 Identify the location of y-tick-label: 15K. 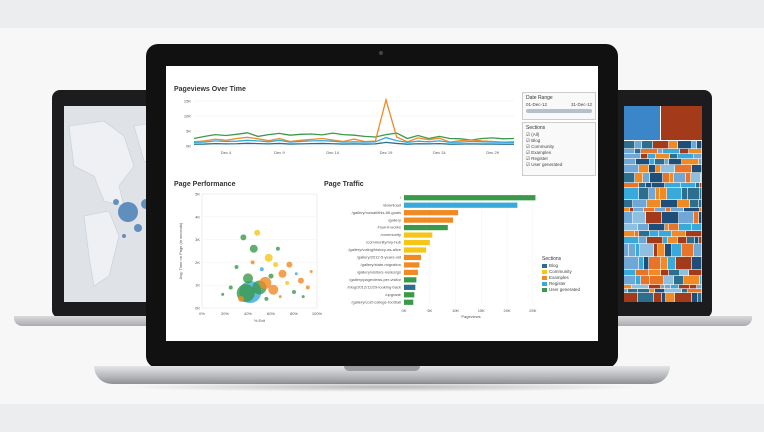
(187, 101).